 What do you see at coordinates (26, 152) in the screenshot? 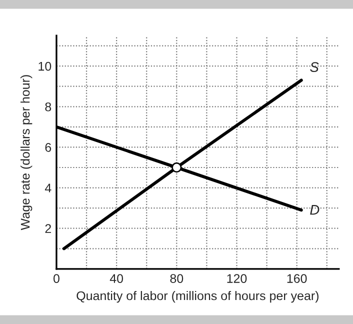
I see `y-axis-title: Wage rate (dollars per hour)` at bounding box center [26, 152].